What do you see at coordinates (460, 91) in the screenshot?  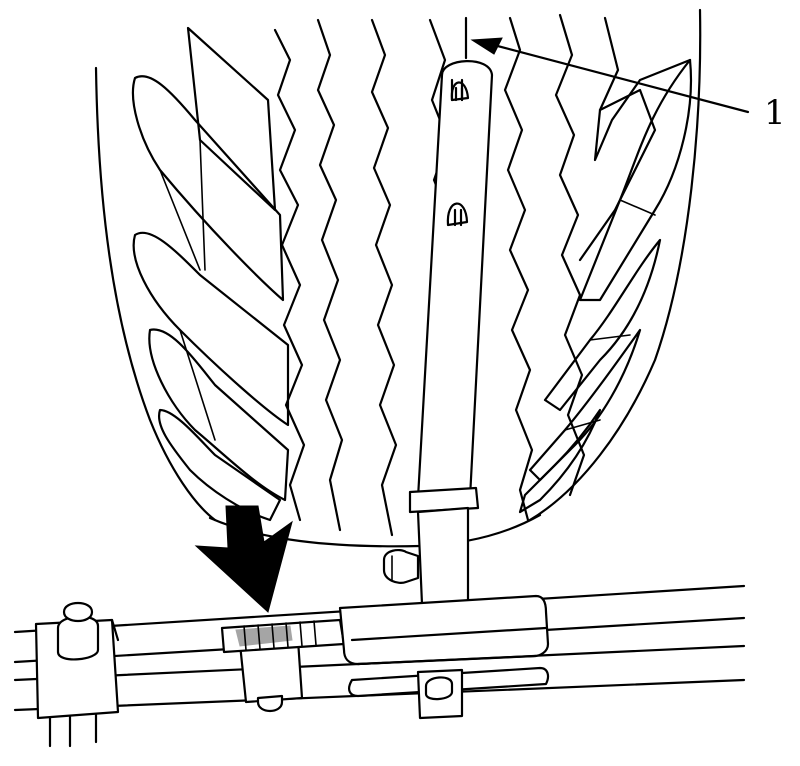 I see `gauge-rod-slot-upper` at bounding box center [460, 91].